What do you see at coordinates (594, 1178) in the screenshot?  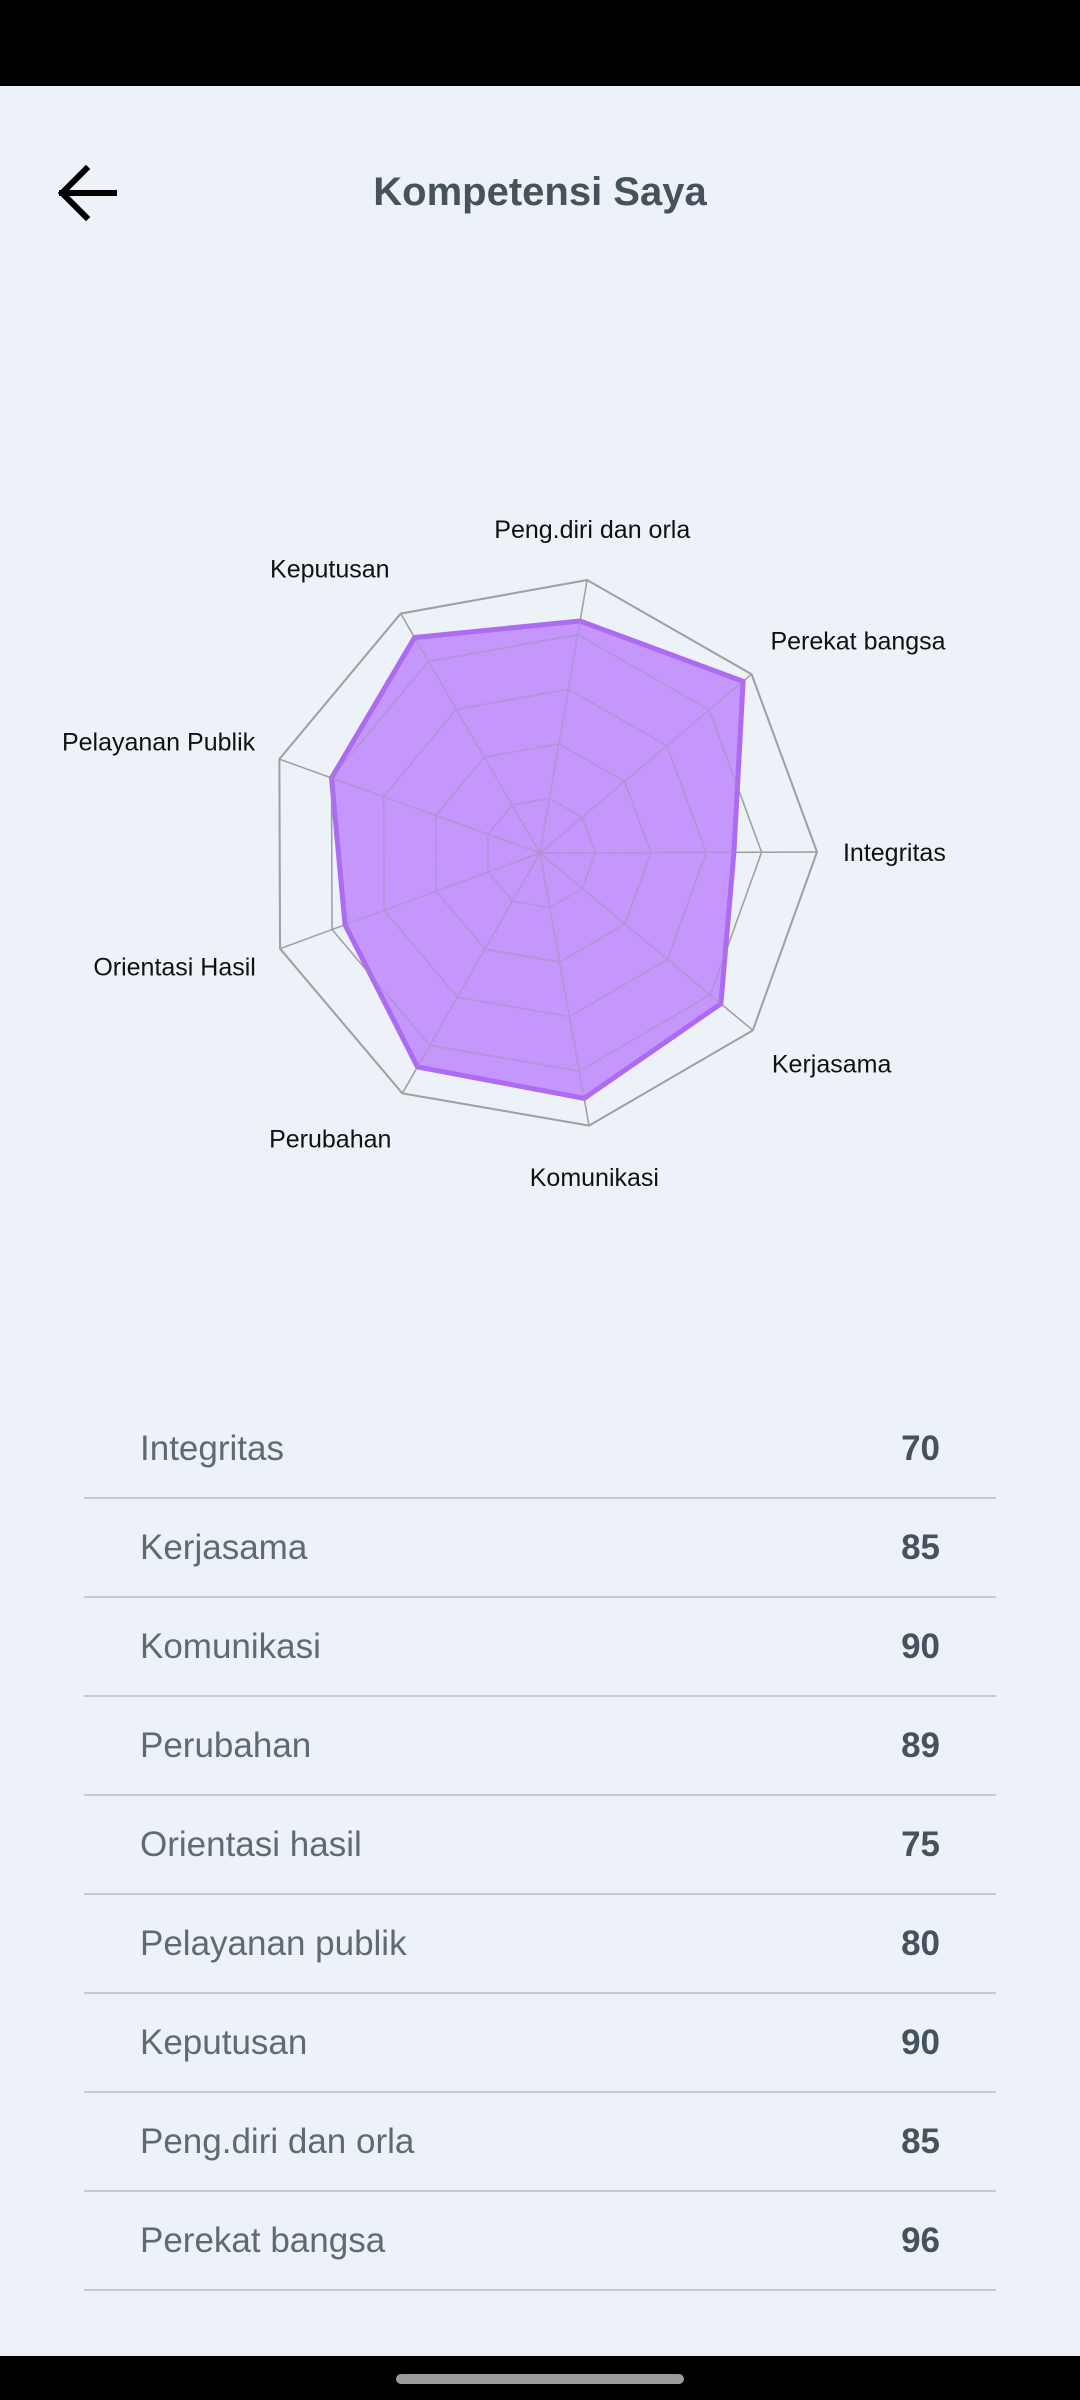 I see `radar-axis-label: Komunikasi` at bounding box center [594, 1178].